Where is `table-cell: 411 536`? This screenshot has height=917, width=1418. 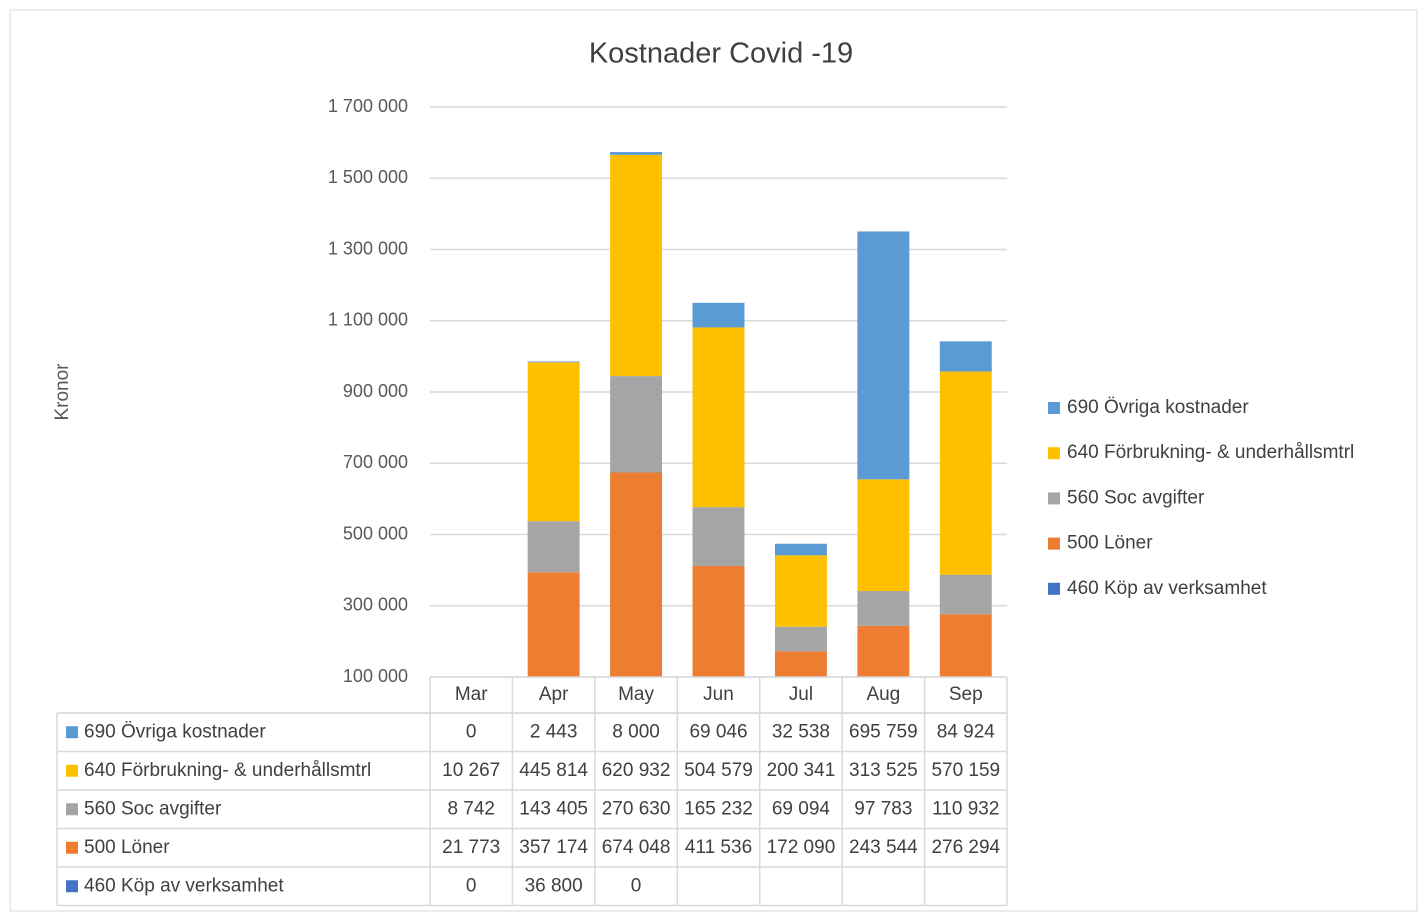 table-cell: 411 536 is located at coordinates (718, 847).